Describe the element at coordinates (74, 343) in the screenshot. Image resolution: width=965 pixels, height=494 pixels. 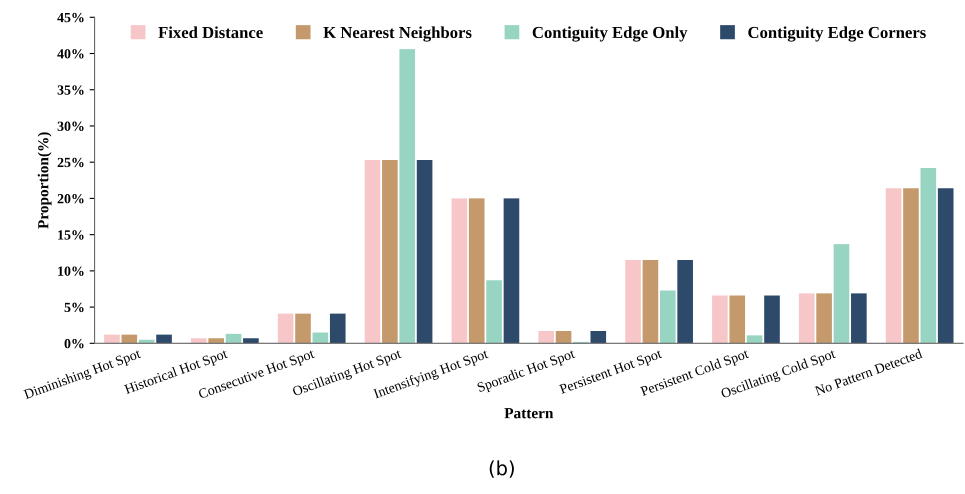
I see `y-tick-label: 0%` at that location.